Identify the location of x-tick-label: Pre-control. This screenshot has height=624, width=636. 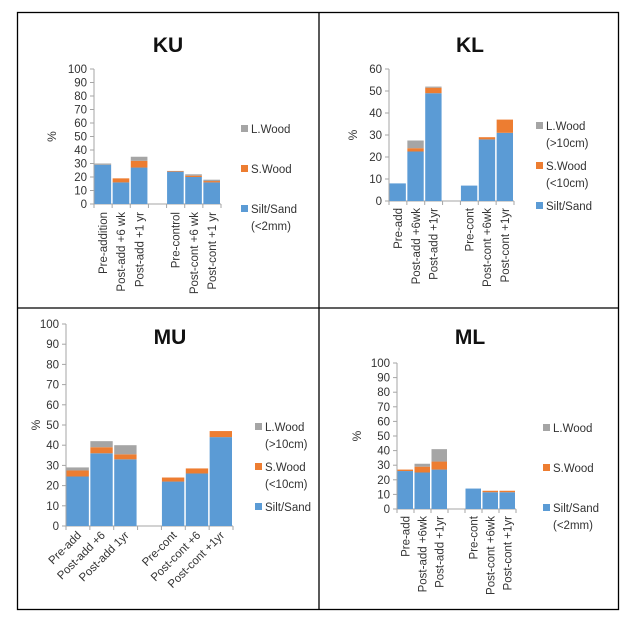
(177, 240).